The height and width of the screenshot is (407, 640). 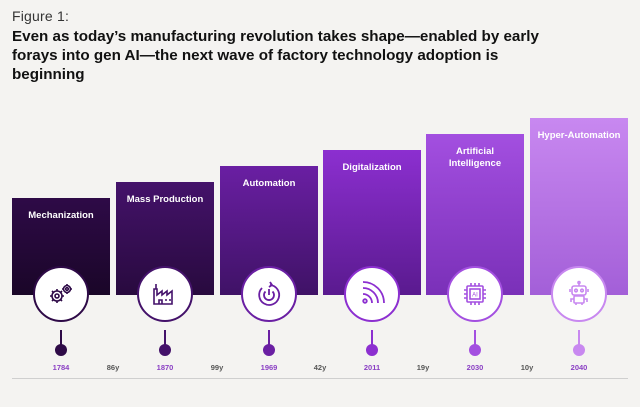 What do you see at coordinates (527, 367) in the screenshot?
I see `gap-label: 10y` at bounding box center [527, 367].